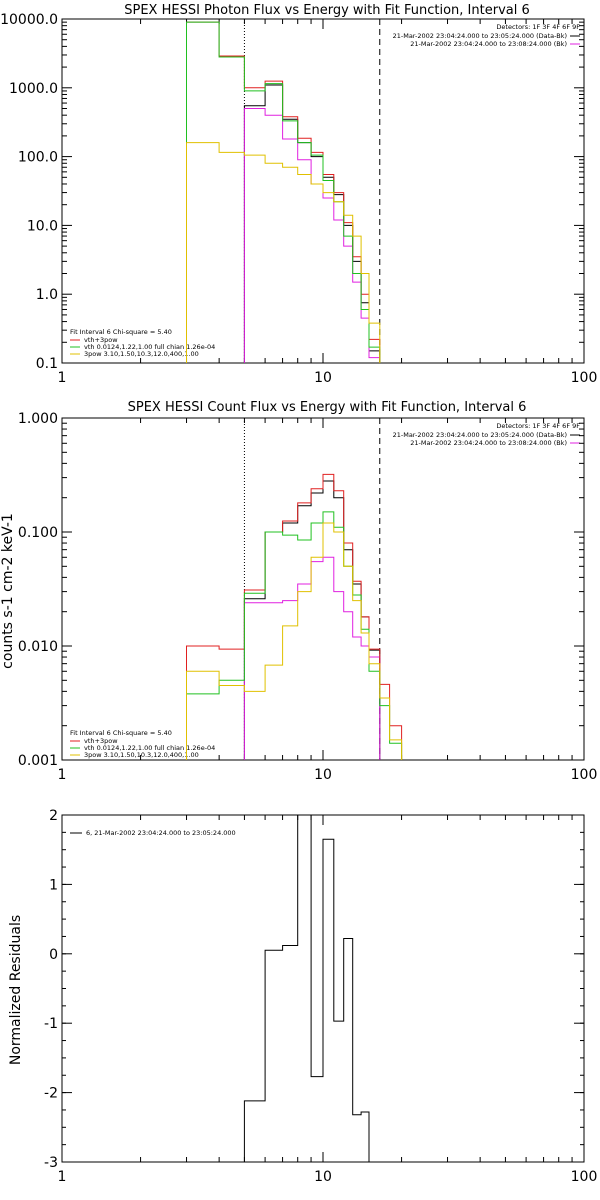  What do you see at coordinates (51, 1024) in the screenshot?
I see `y-tick-label: -1` at bounding box center [51, 1024].